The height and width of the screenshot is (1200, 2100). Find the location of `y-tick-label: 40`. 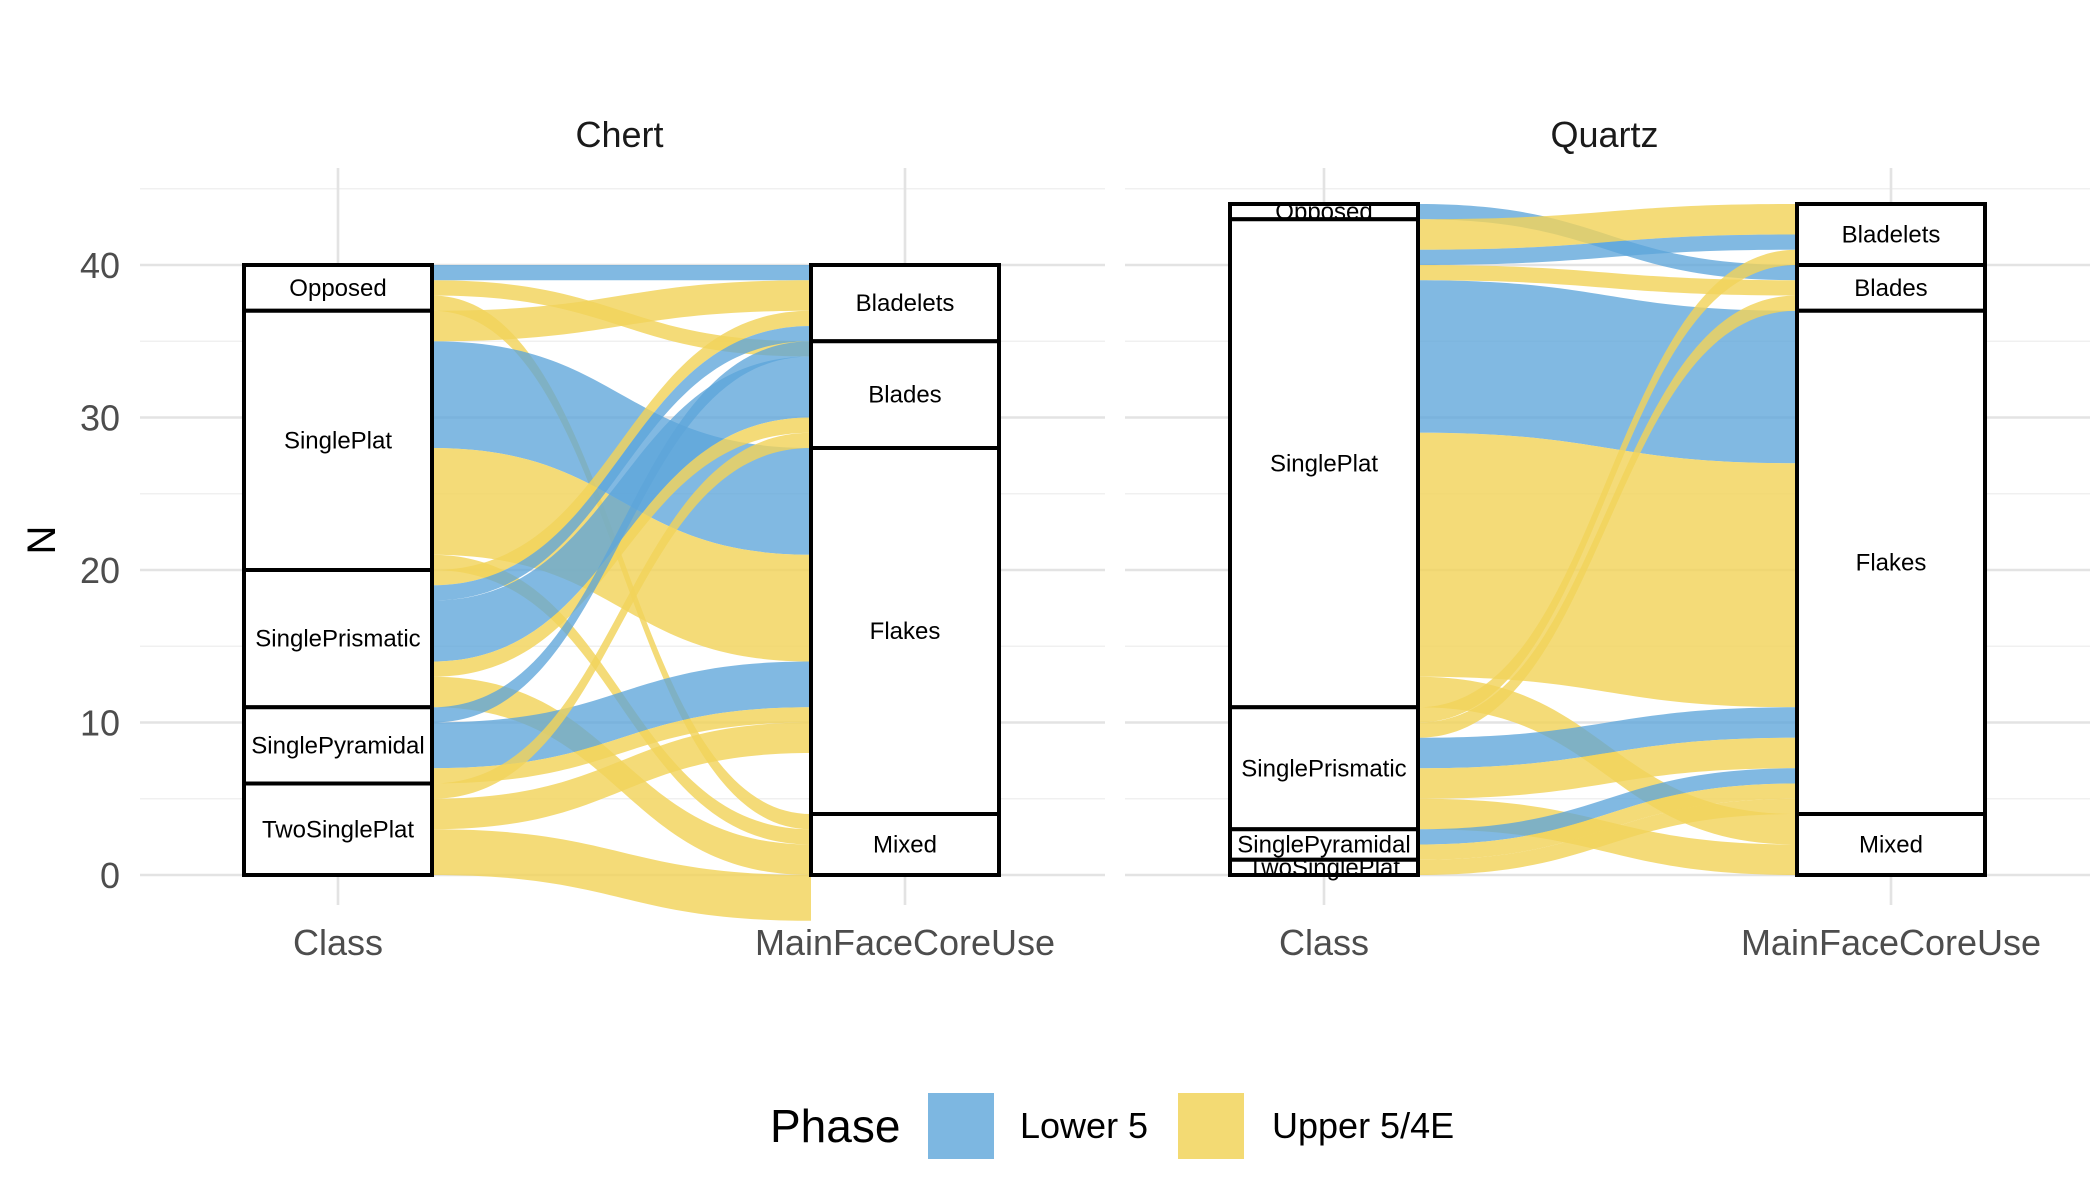

y-tick-label: 40 is located at coordinates (100, 265).